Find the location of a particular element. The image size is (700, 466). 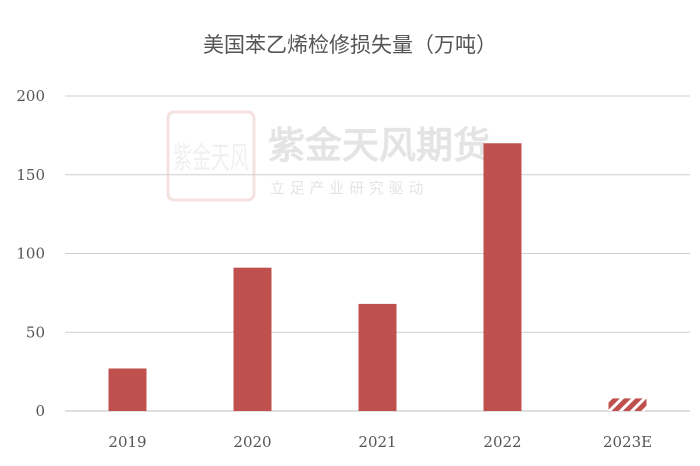

watermark-logo: 紫金天风 is located at coordinates (211, 156).